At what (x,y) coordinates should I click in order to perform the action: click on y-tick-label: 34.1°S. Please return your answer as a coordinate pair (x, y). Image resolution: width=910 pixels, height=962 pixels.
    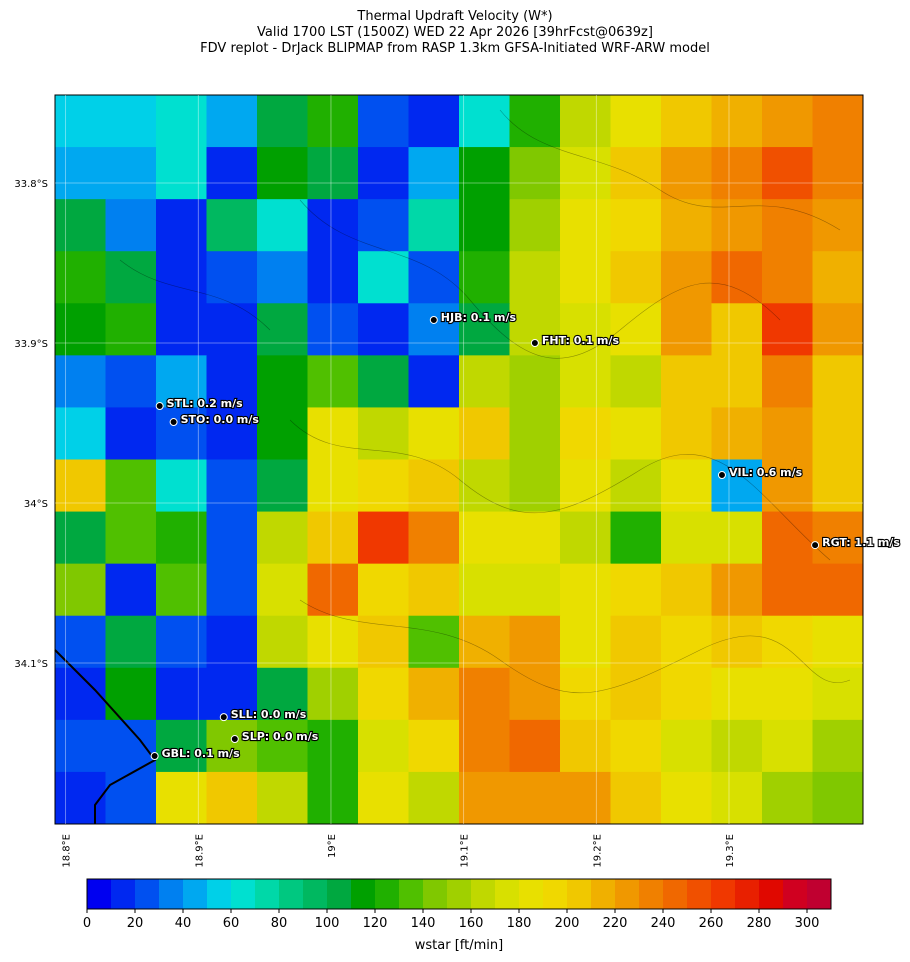
    Looking at the image, I should click on (31, 664).